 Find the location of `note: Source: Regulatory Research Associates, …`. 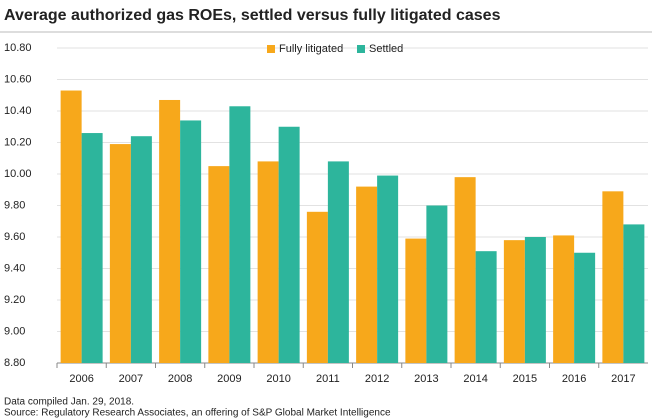

note: Source: Regulatory Research Associates, … is located at coordinates (197, 413).